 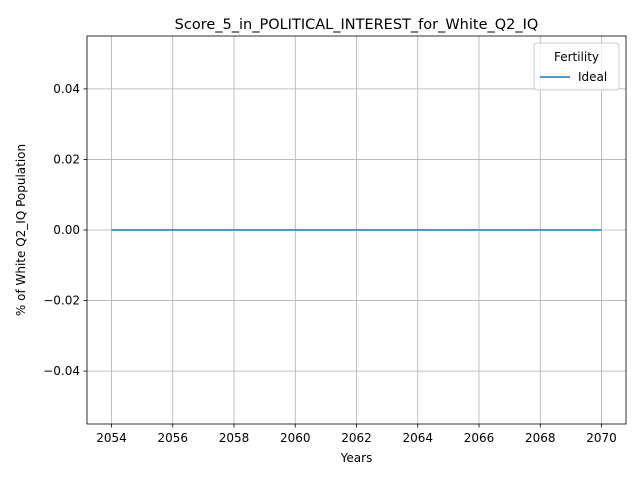 I want to click on x-axis-label: Years, so click(x=356, y=458).